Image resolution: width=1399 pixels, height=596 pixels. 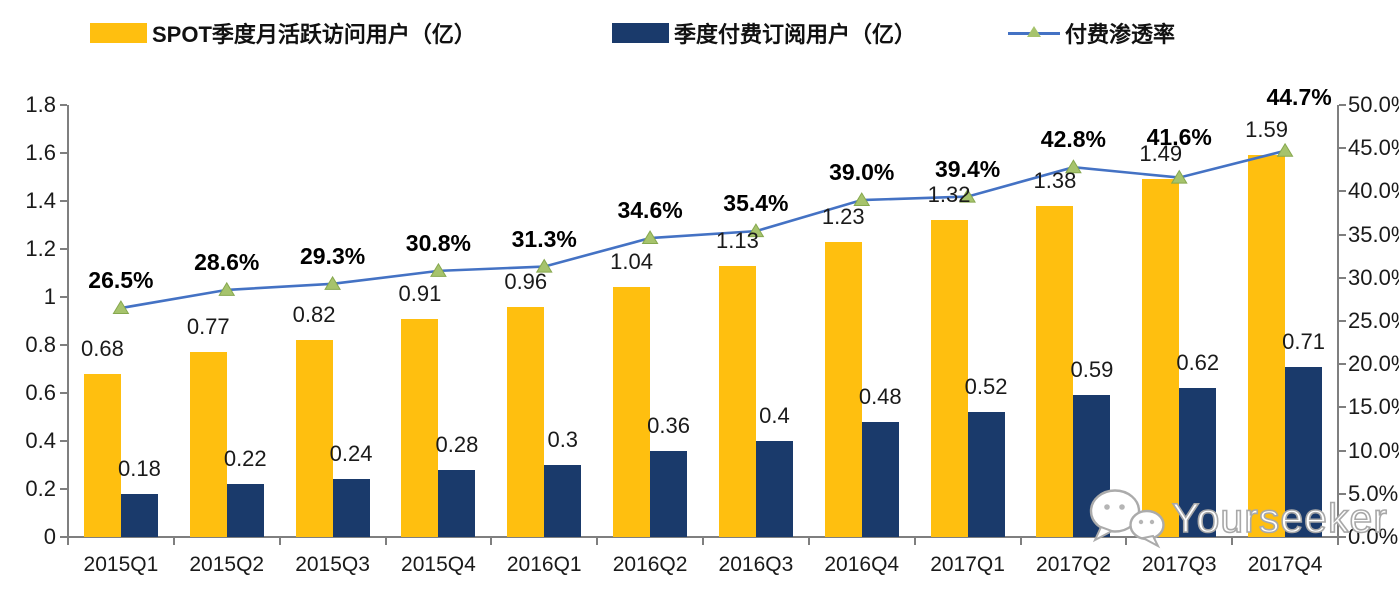 What do you see at coordinates (121, 564) in the screenshot?
I see `x-axis-label: 2015Q1` at bounding box center [121, 564].